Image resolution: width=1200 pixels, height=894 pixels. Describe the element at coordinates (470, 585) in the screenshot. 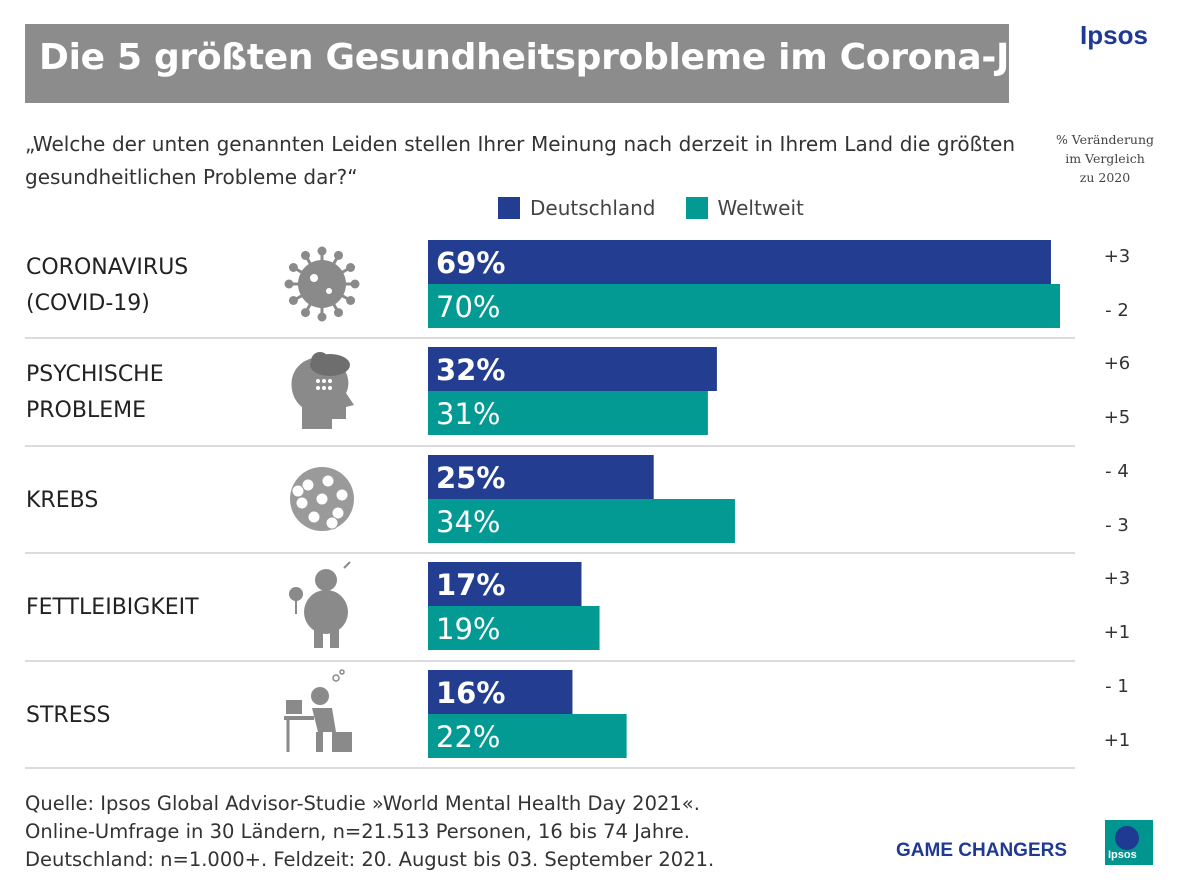

I see `data-label: 17%` at that location.